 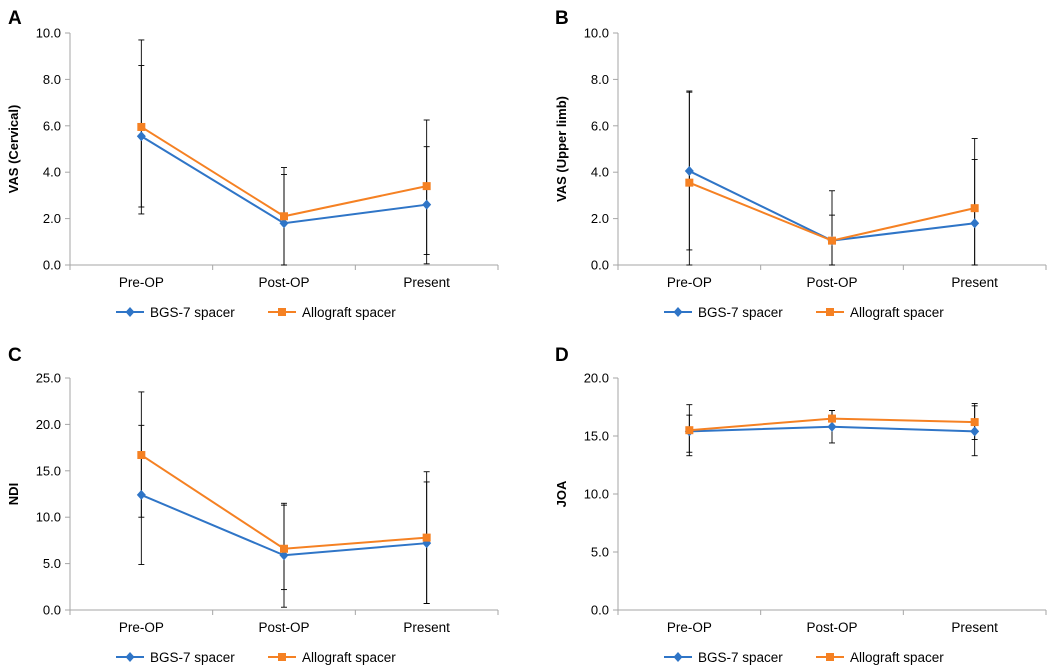 What do you see at coordinates (562, 355) in the screenshot?
I see `panel-letter-d: D` at bounding box center [562, 355].